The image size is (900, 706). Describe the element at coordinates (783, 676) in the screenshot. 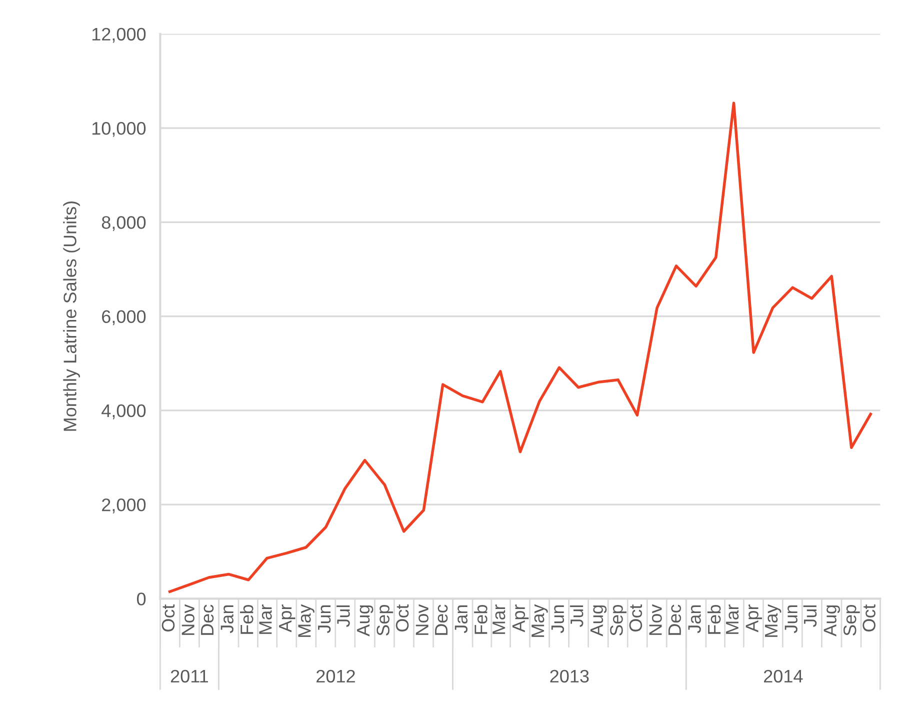

I see `text: 2014` at that location.